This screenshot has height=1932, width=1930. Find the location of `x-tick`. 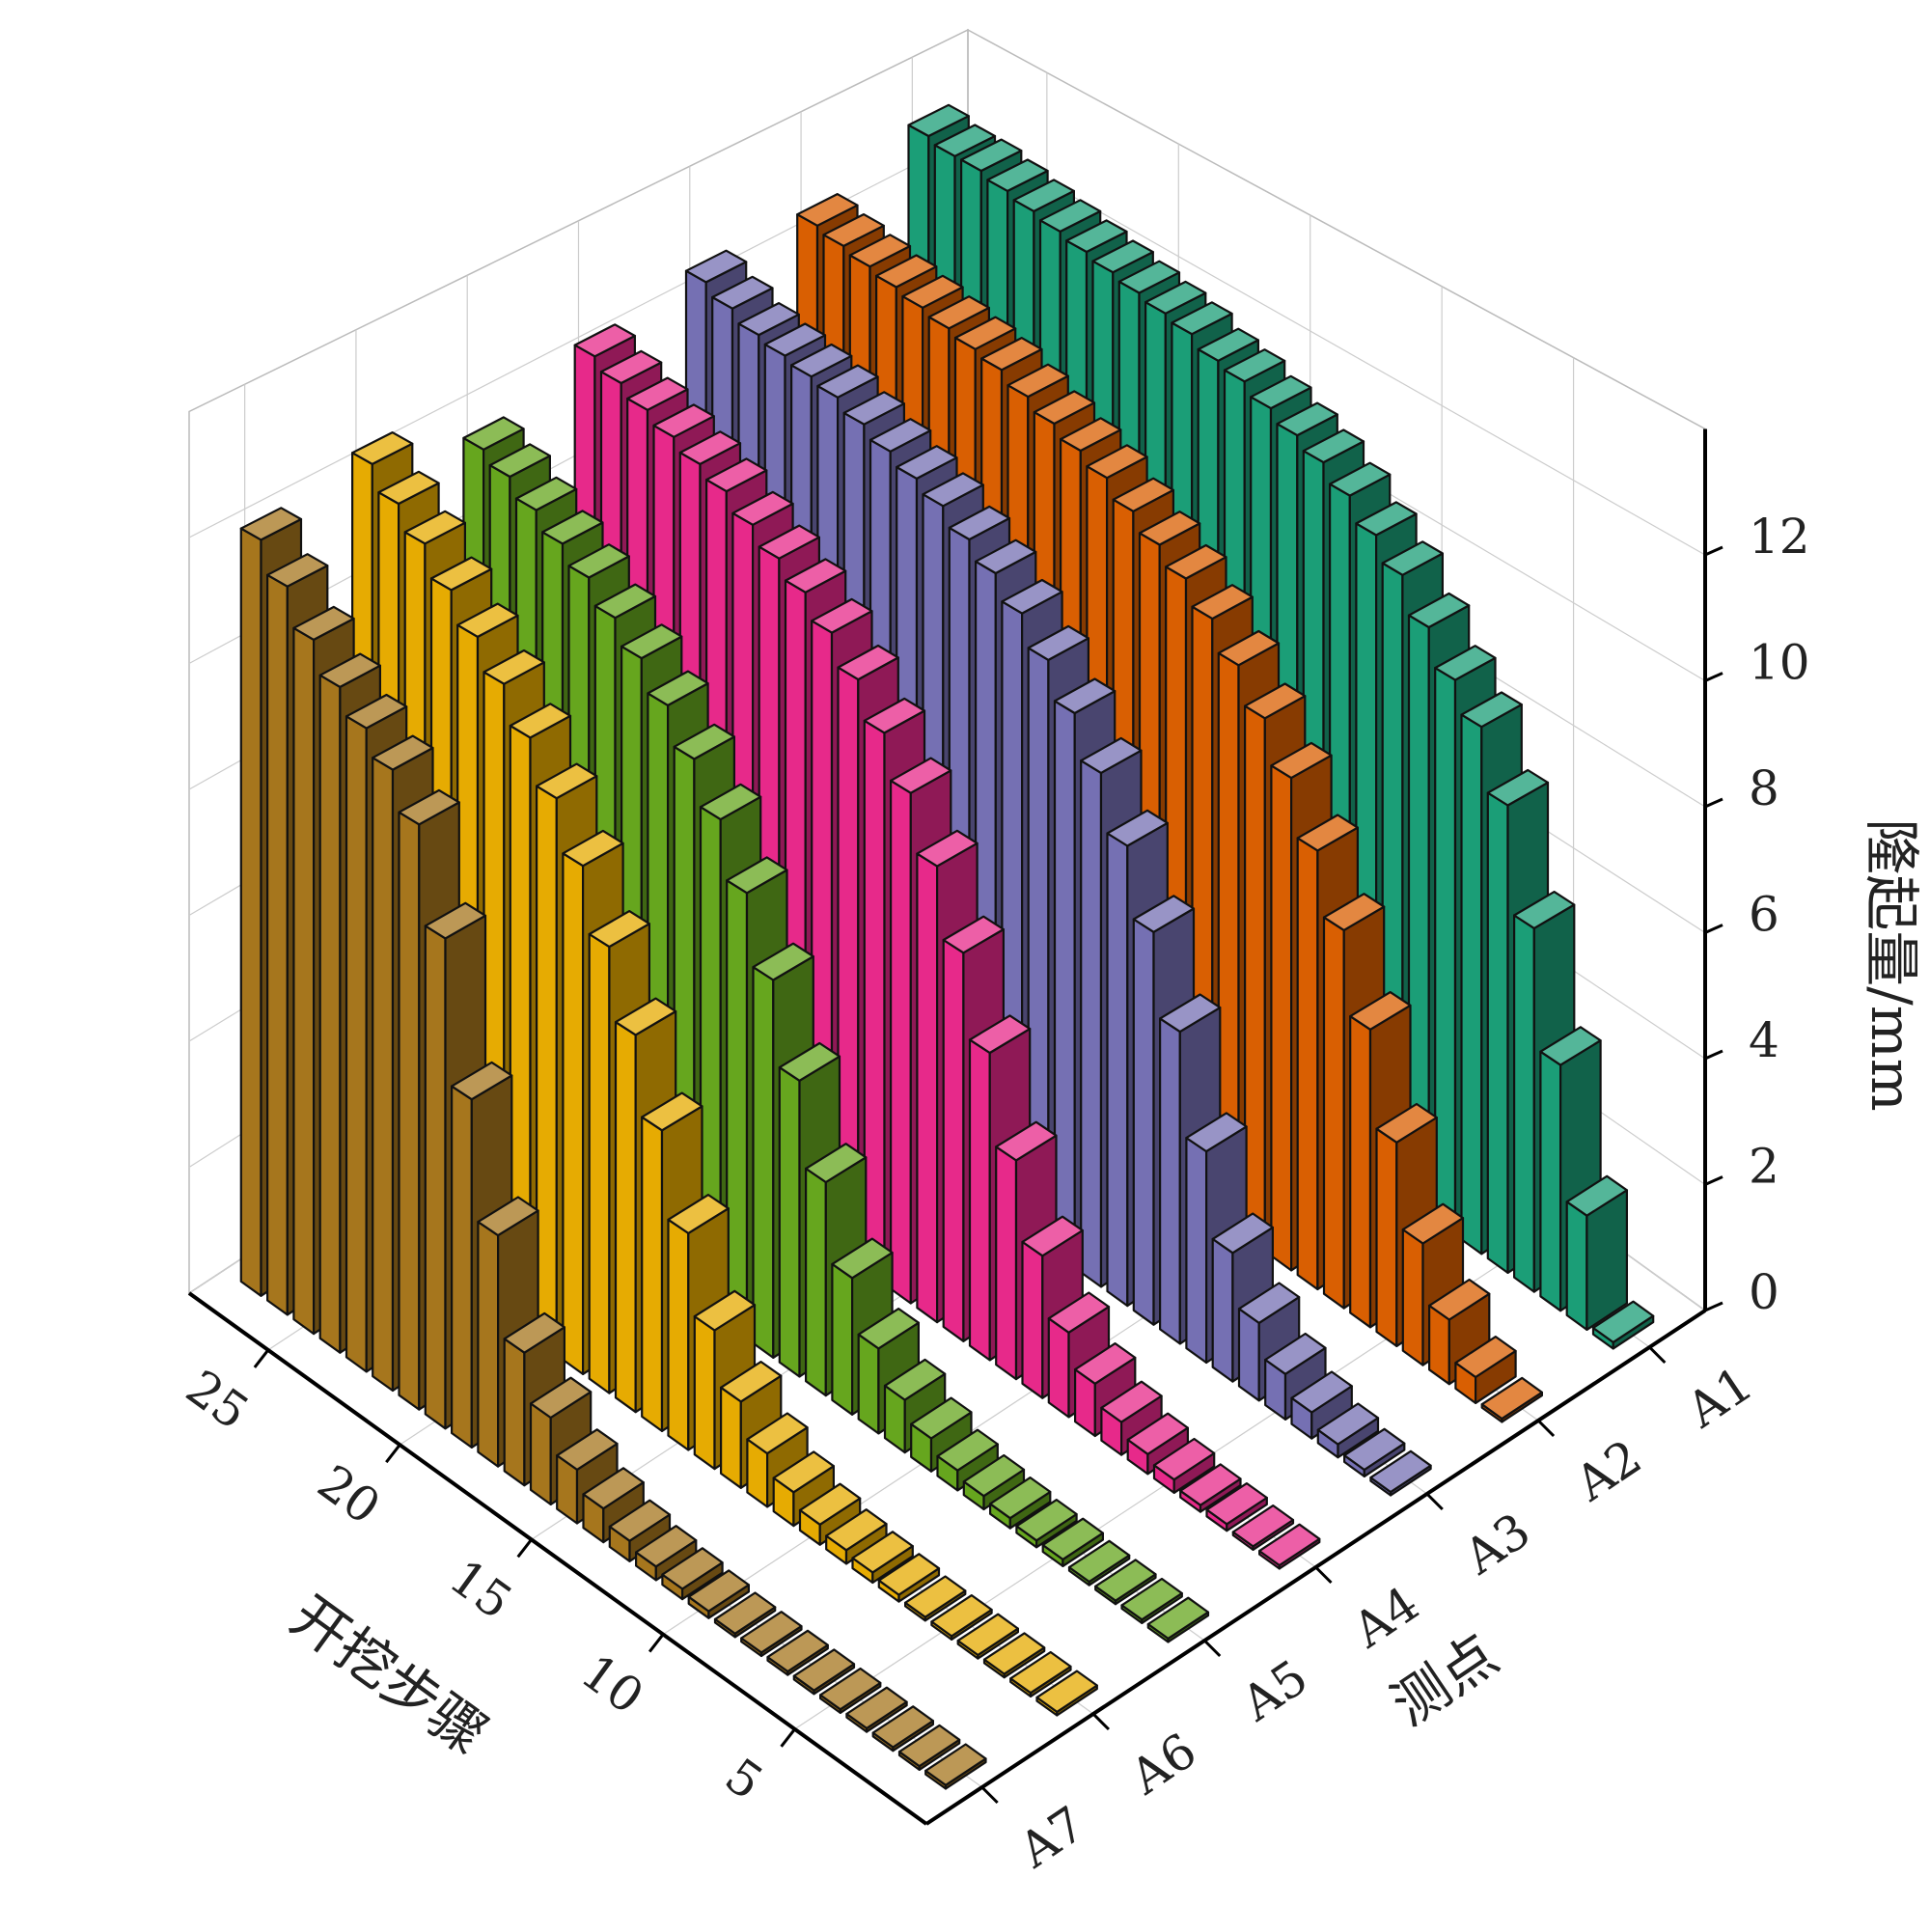

x-tick is located at coordinates (524, 1548).